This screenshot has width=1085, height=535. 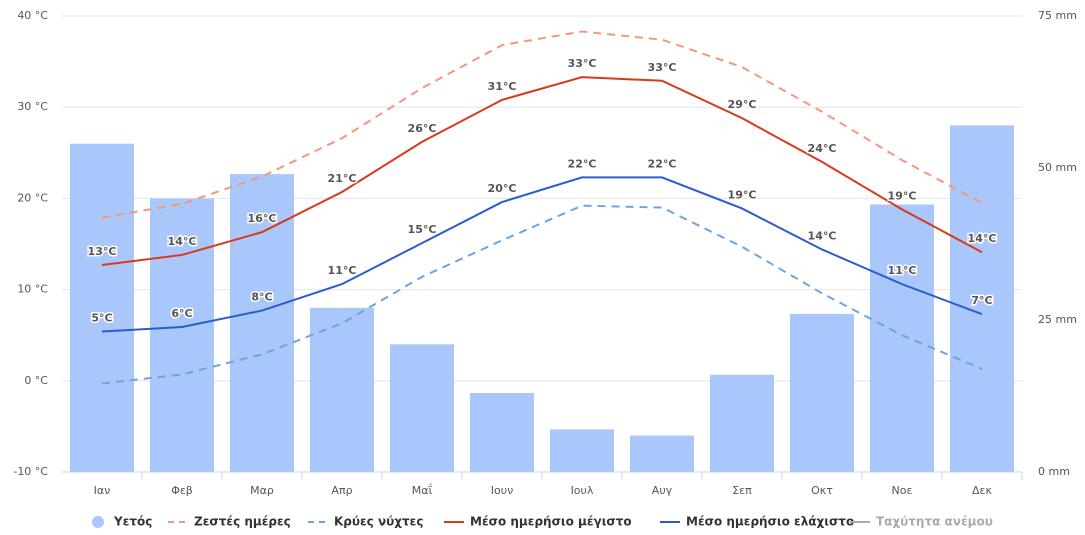 What do you see at coordinates (101, 318) in the screenshot?
I see `data-label: 5°C` at bounding box center [101, 318].